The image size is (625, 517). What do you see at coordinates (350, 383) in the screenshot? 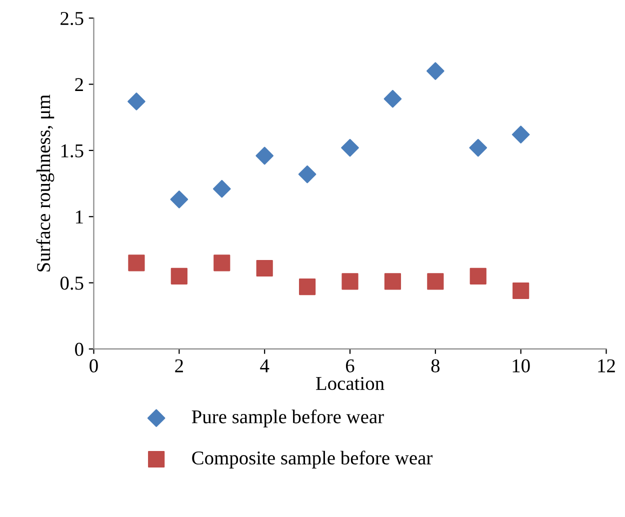
I see `x-axis-title: Location` at bounding box center [350, 383].